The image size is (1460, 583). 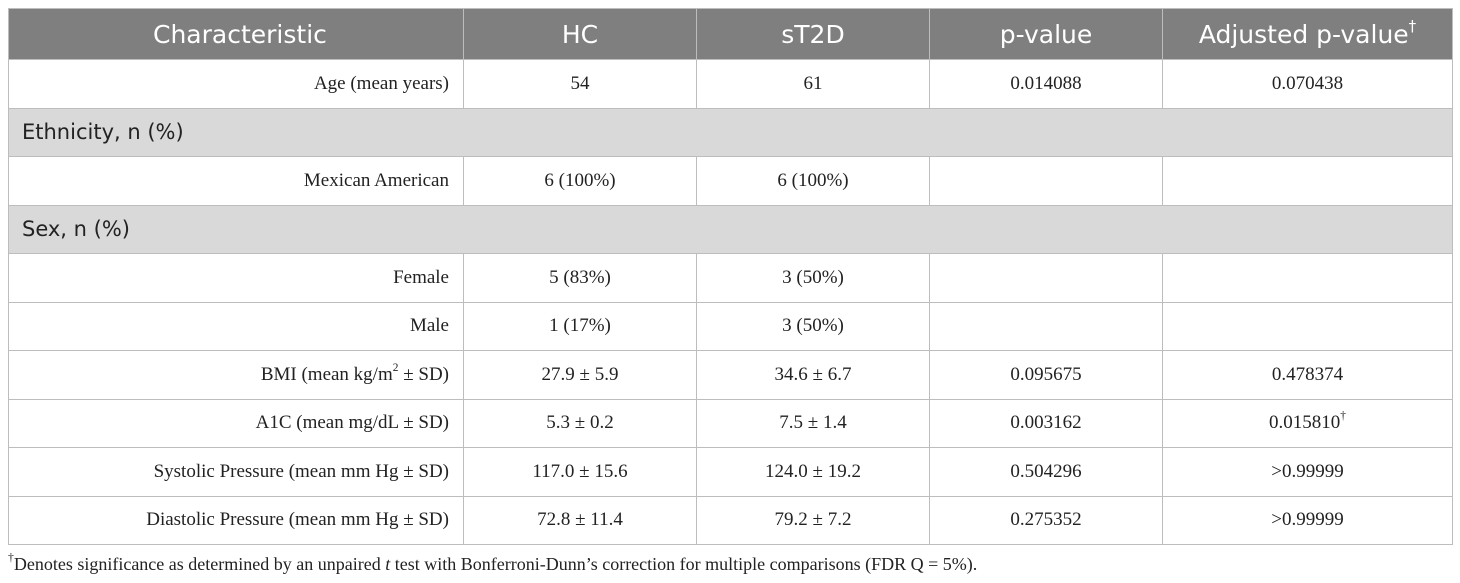 I want to click on row-label: BMI (mean kg/m2 ± SD), so click(x=236, y=375).